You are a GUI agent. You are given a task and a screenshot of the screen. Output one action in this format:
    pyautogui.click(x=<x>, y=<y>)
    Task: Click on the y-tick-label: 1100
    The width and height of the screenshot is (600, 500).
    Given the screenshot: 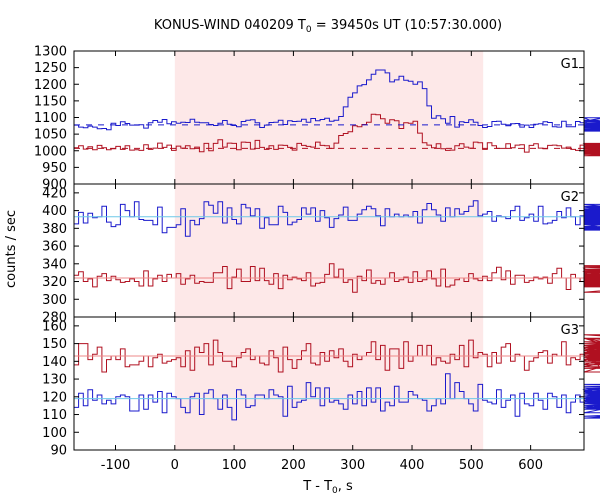 What is the action you would take?
    pyautogui.click(x=50, y=118)
    